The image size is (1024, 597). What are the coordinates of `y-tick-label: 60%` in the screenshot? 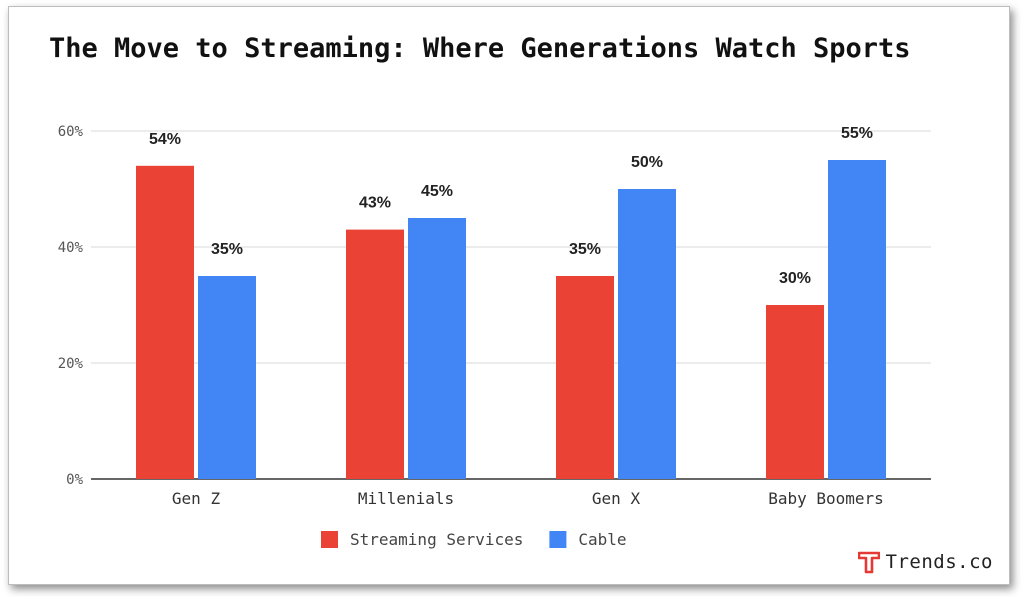 It's located at (71, 132).